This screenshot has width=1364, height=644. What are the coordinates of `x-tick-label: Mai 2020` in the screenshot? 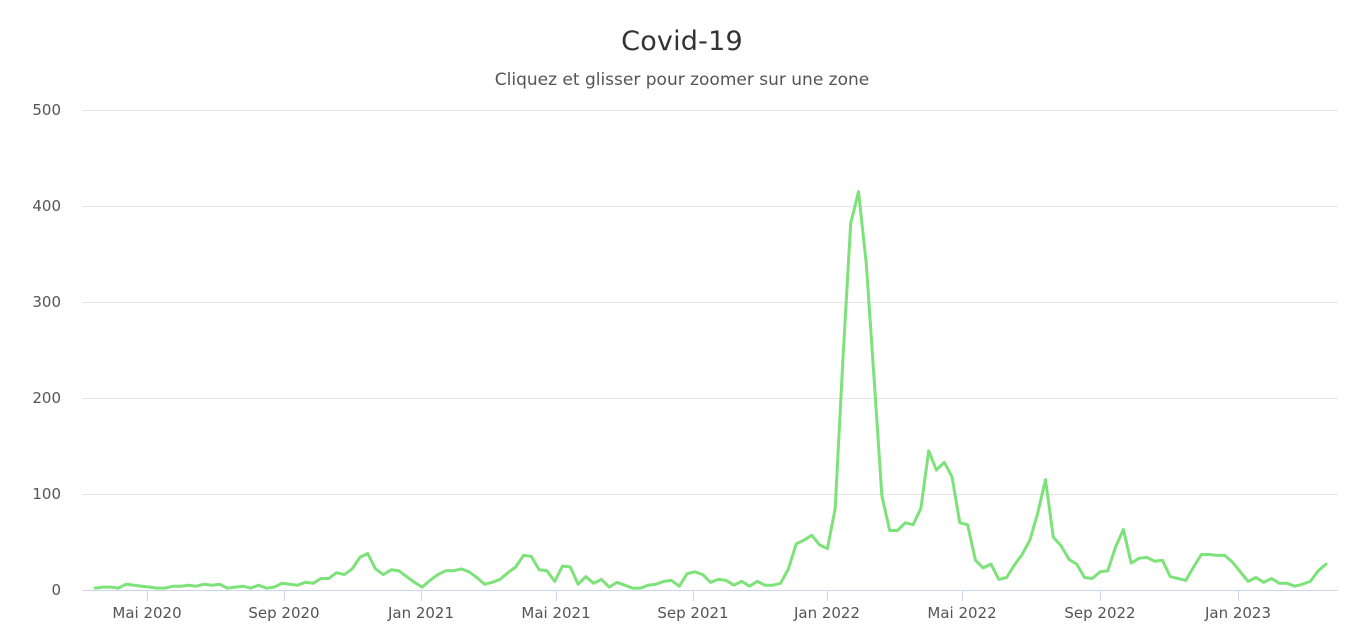 It's located at (146, 613).